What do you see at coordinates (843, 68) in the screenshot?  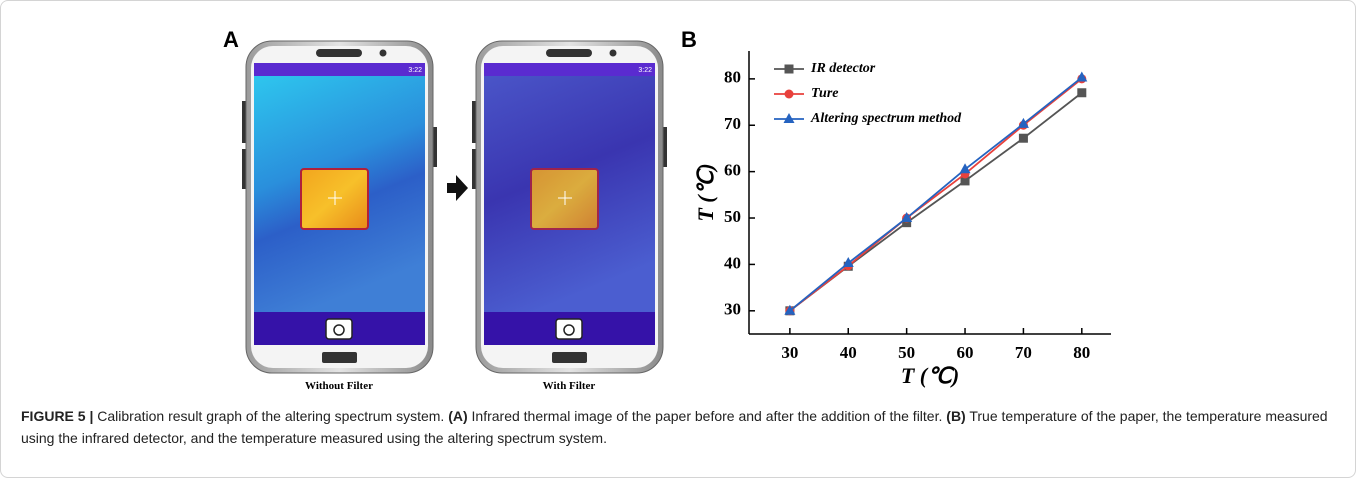 I see `legend-label: IR detector` at bounding box center [843, 68].